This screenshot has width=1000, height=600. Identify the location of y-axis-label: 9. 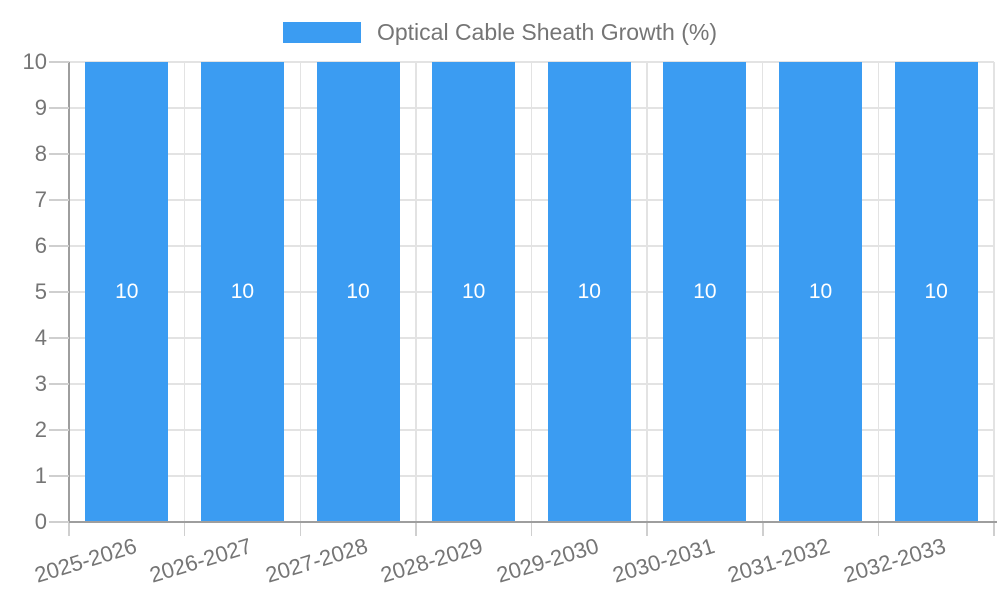
(40, 107).